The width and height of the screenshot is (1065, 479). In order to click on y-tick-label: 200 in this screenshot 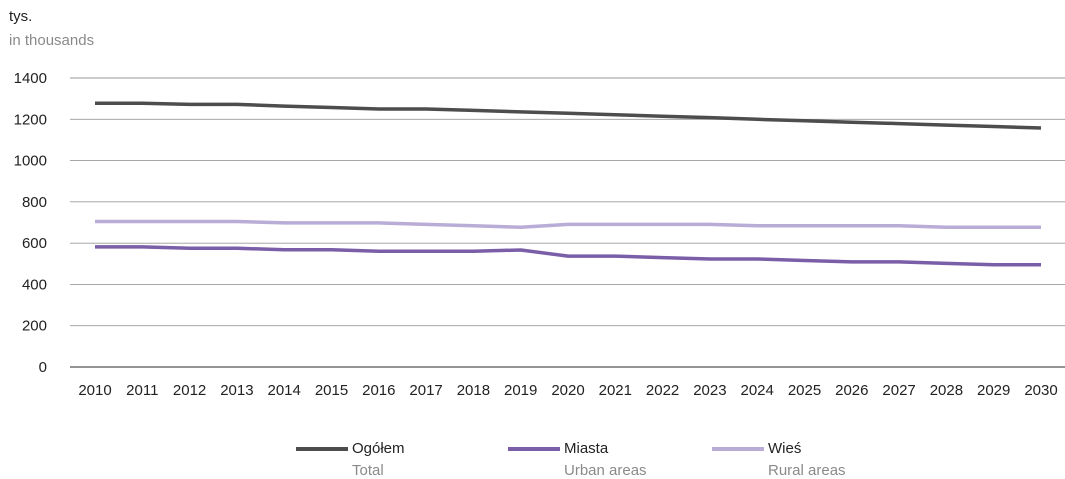, I will do `click(34, 326)`.